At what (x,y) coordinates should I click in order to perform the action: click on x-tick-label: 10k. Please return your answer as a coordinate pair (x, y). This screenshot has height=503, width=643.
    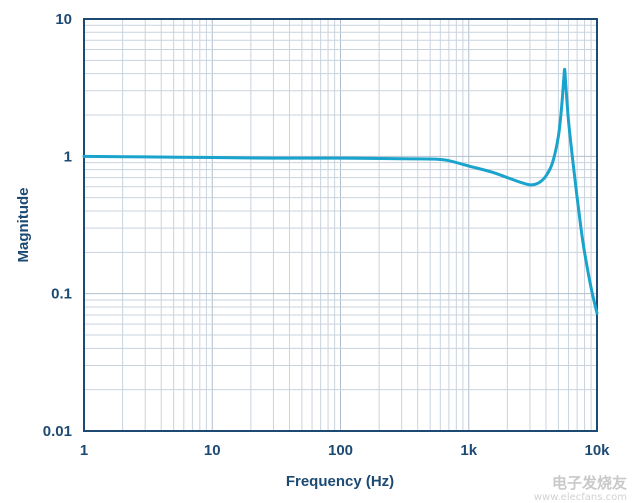
    Looking at the image, I should click on (597, 450).